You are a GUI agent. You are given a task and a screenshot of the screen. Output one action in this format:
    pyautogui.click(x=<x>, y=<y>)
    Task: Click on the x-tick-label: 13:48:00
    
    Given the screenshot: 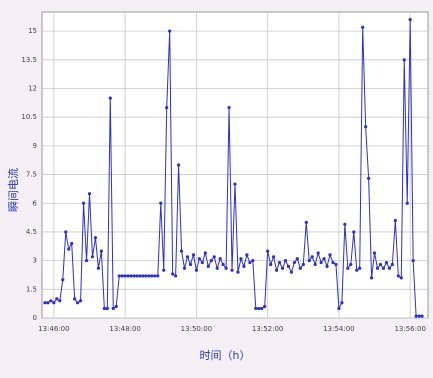 What is the action you would take?
    pyautogui.click(x=124, y=329)
    